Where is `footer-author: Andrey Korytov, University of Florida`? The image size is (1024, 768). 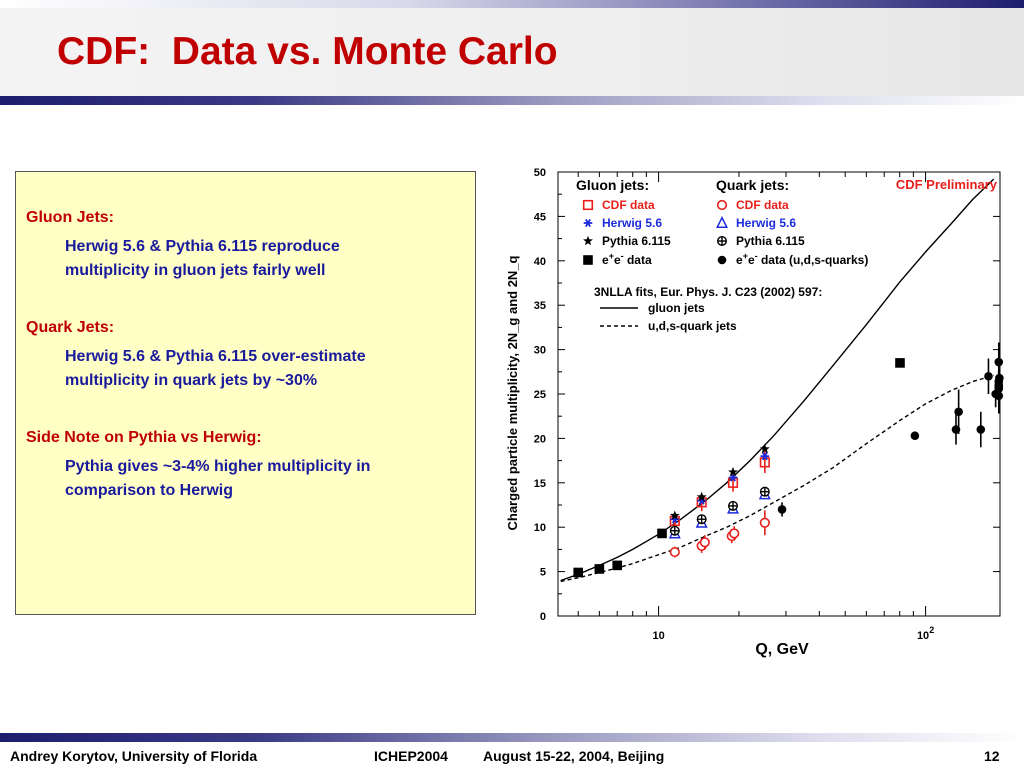
footer-author: Andrey Korytov, University of Florida is located at coordinates (134, 756).